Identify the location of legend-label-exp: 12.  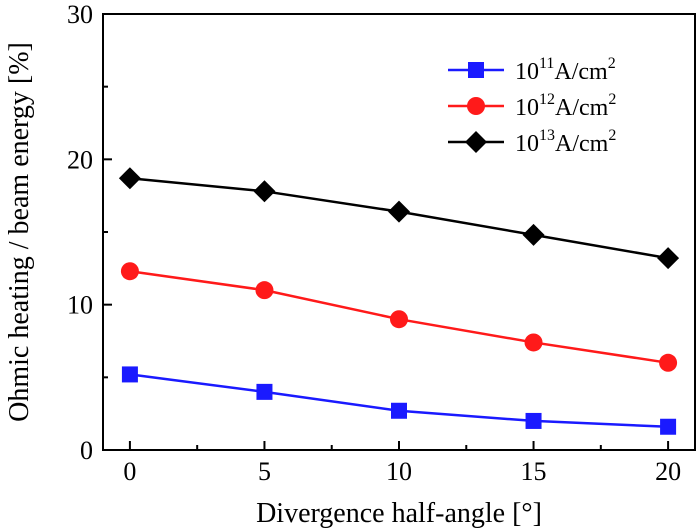
(547, 99).